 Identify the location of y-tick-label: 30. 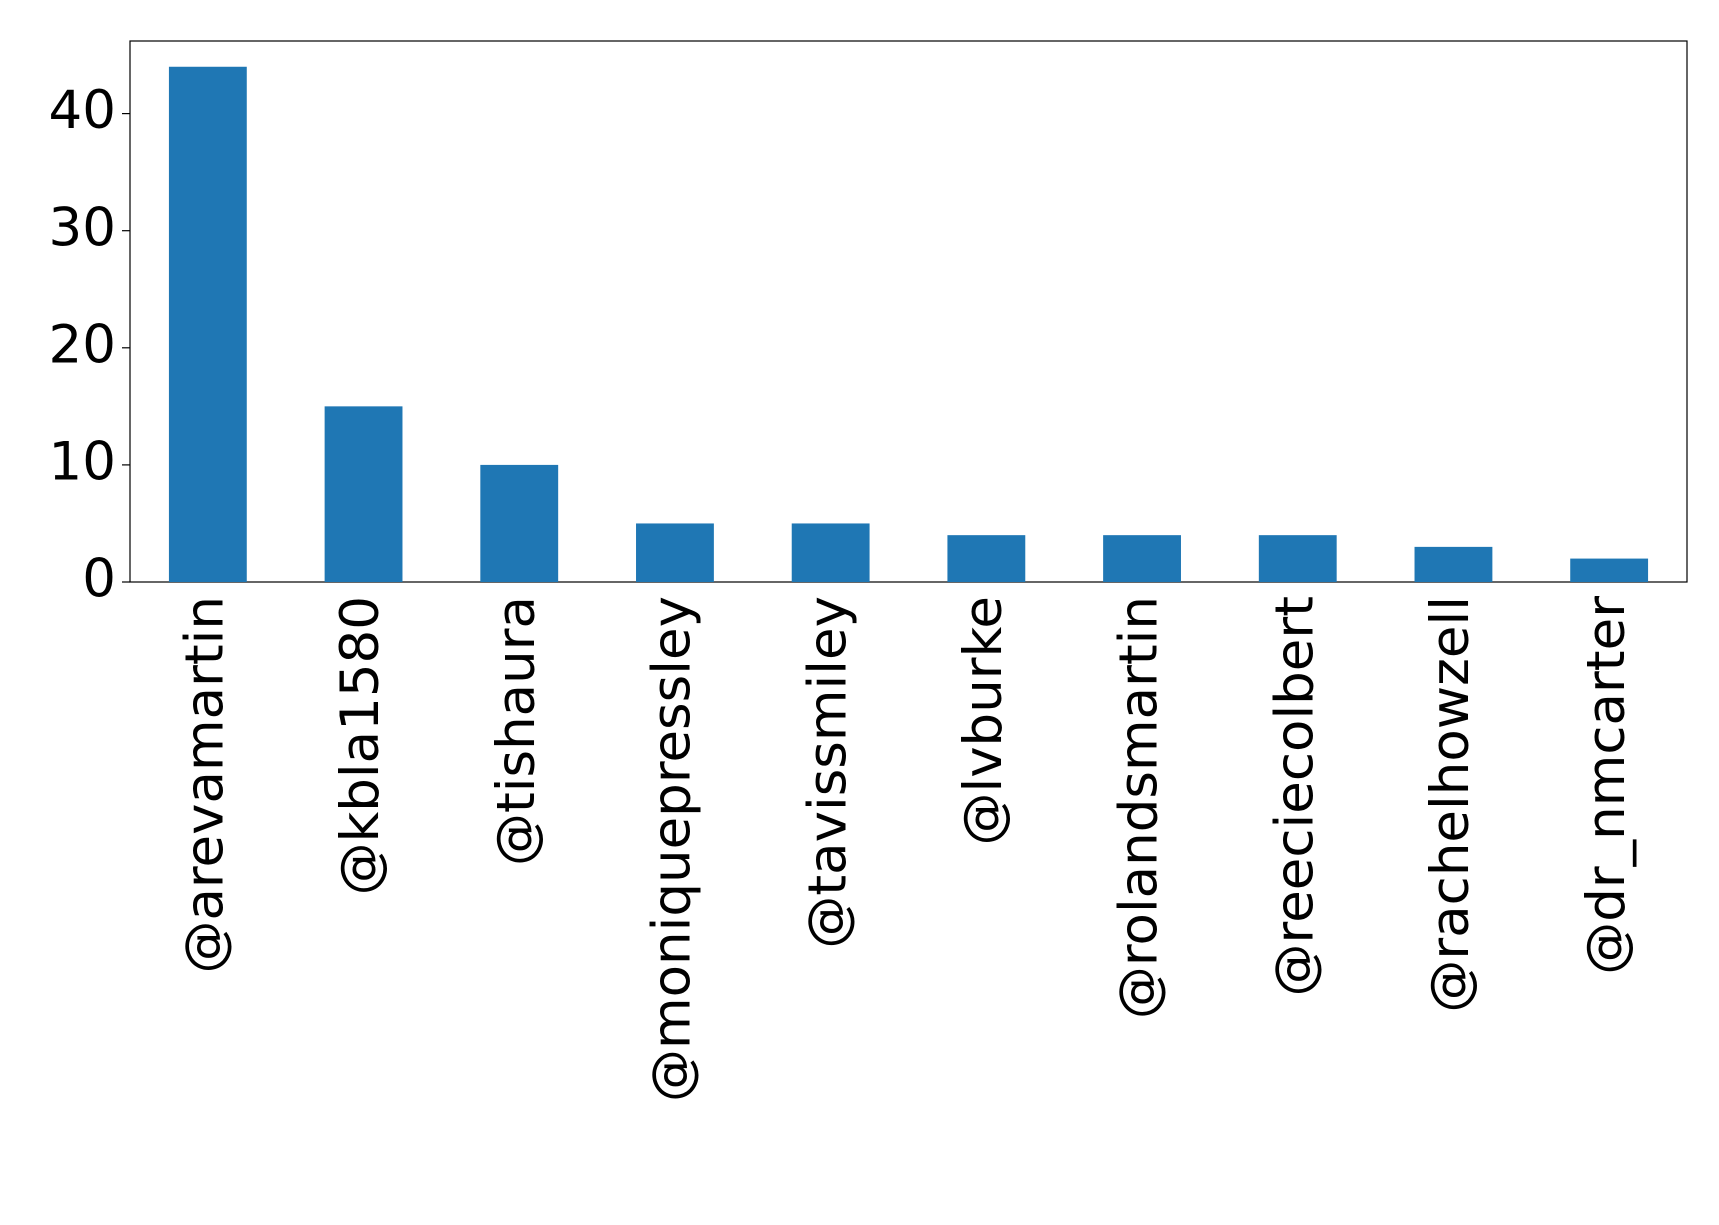
(82, 227).